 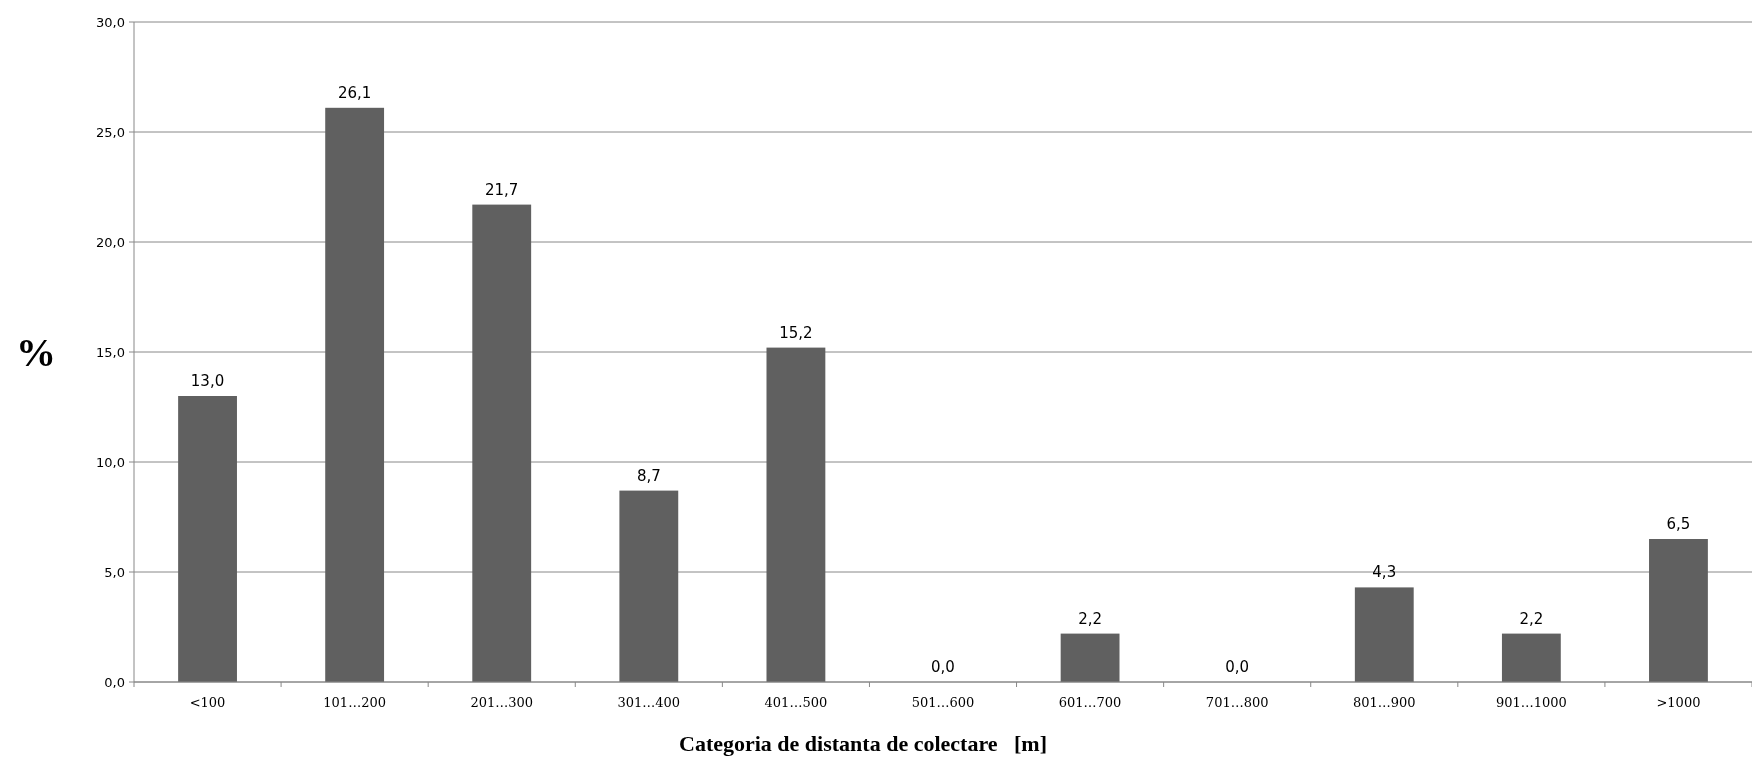 I want to click on x-tick-label: 401…500, so click(x=796, y=702).